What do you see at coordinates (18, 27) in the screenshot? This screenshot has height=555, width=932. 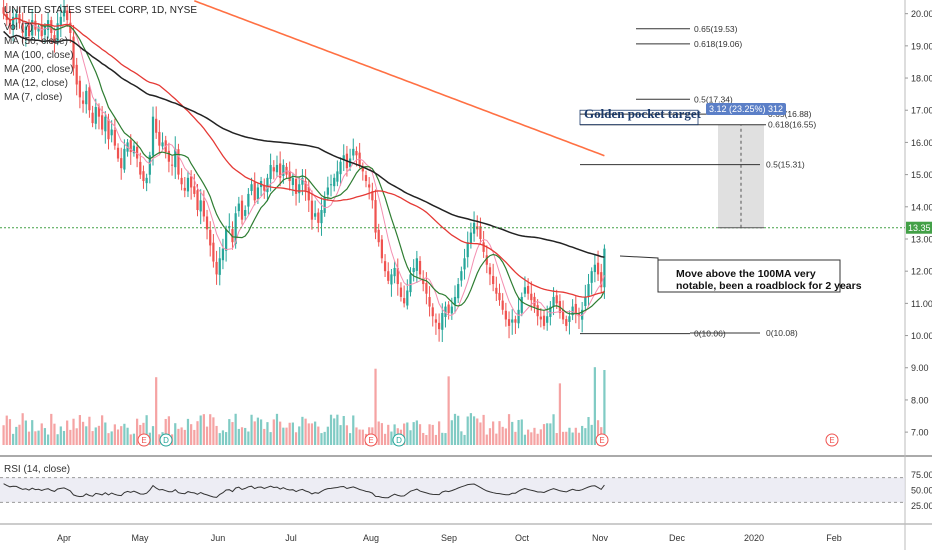 I see `legend-vol: Vol (7)` at bounding box center [18, 27].